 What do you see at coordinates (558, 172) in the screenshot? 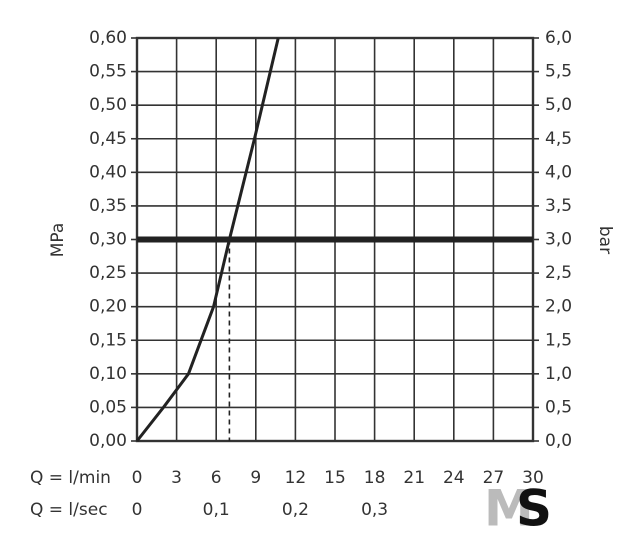
I see `y2-tick-label: 4,0` at bounding box center [558, 172].